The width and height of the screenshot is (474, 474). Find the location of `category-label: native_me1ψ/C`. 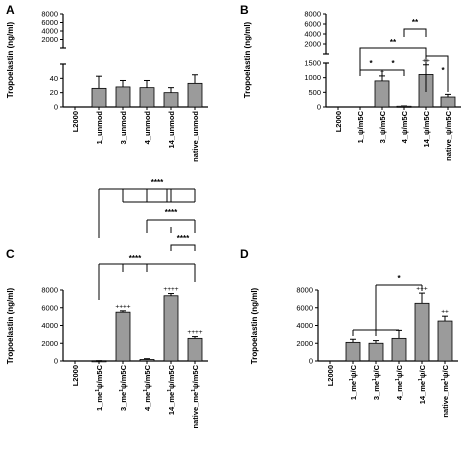

category-label: native_me1ψ/C is located at coordinates (445, 390).